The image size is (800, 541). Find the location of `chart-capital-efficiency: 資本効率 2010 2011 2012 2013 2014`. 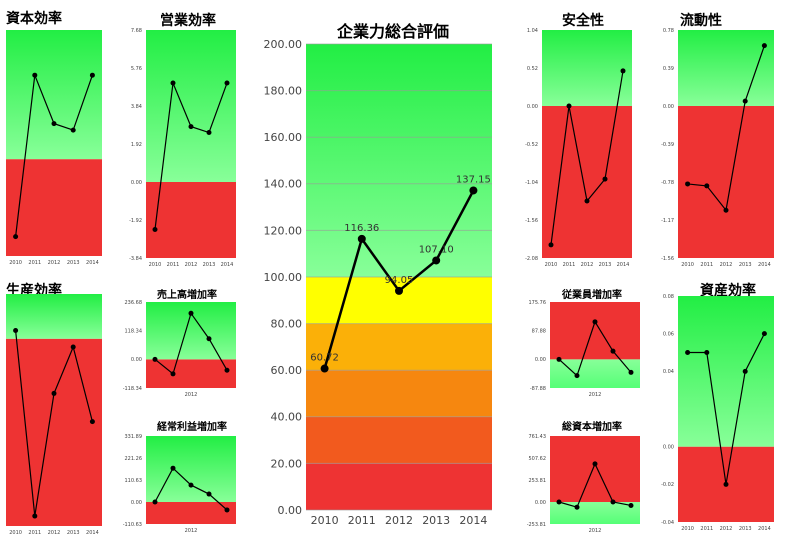

chart-capital-efficiency: 資本効率 2010 2011 2012 2013 2014 is located at coordinates (60, 136).